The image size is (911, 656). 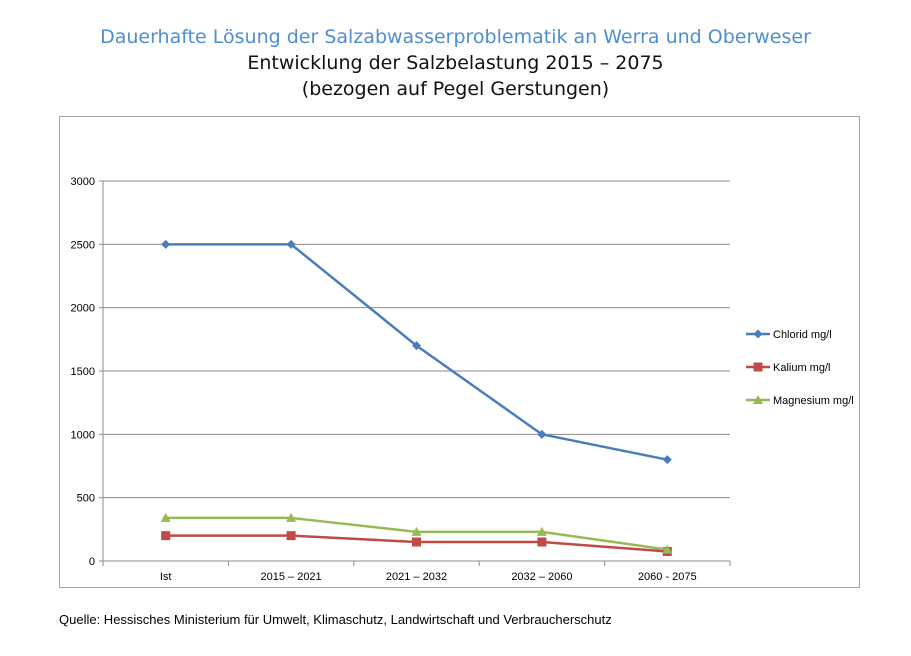 What do you see at coordinates (455, 89) in the screenshot?
I see `chart-subtitle-reference: (bezogen auf Pegel Gerstungen)` at bounding box center [455, 89].